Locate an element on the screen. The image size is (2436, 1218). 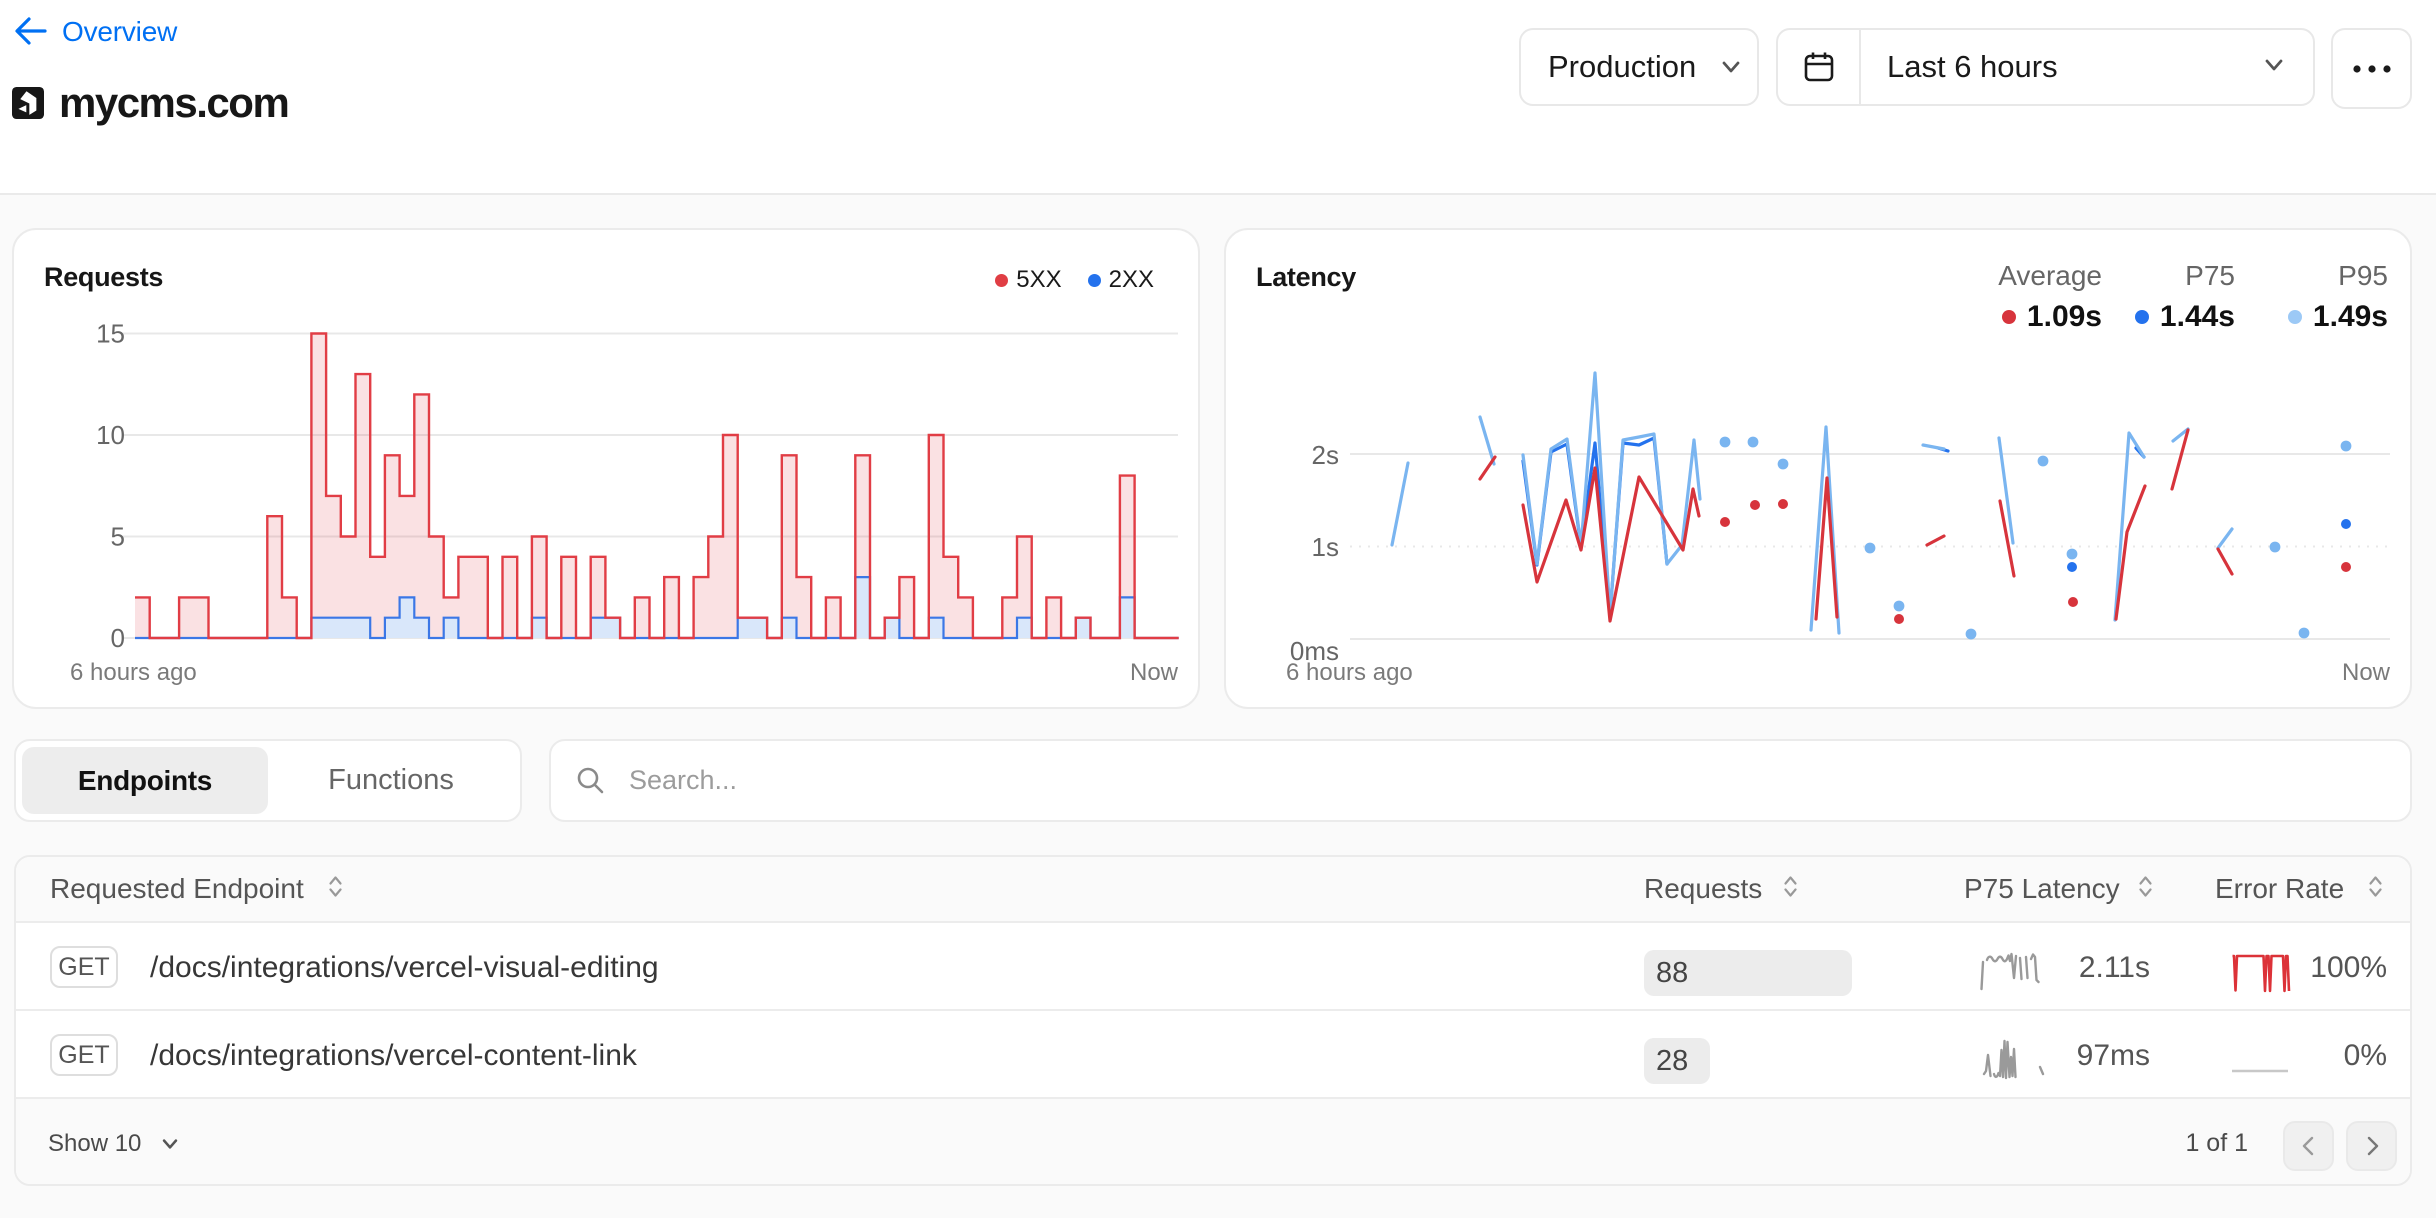
svg-text: 10 is located at coordinates (110, 435).